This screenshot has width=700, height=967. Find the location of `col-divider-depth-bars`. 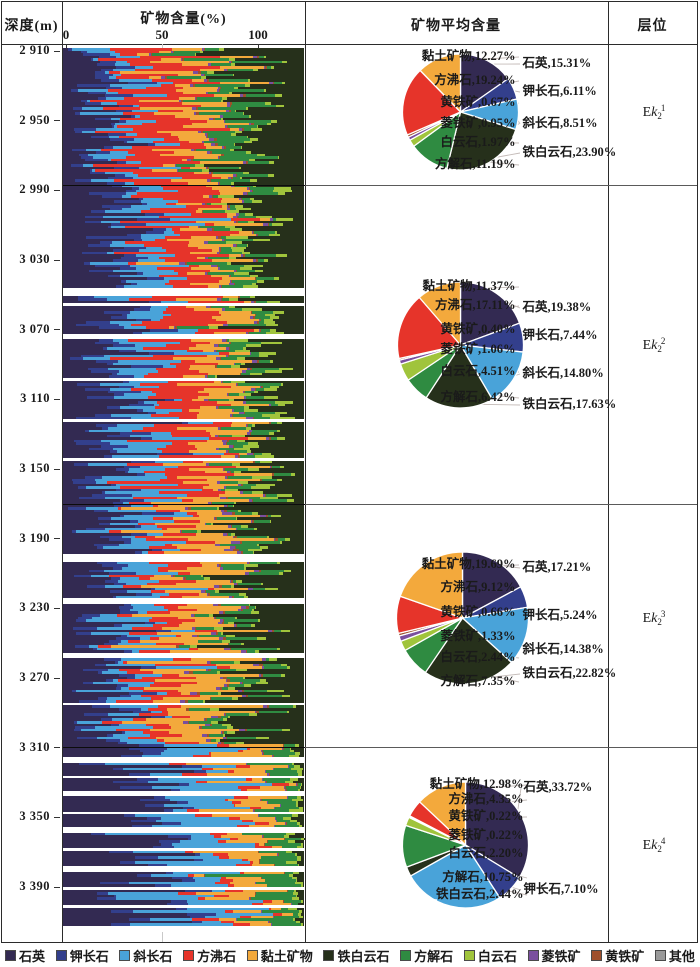

col-divider-depth-bars is located at coordinates (62, 472).